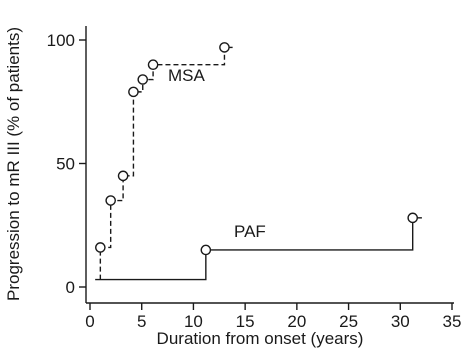 Image resolution: width=464 pixels, height=353 pixels. I want to click on x-tick-label-20: 20, so click(296, 321).